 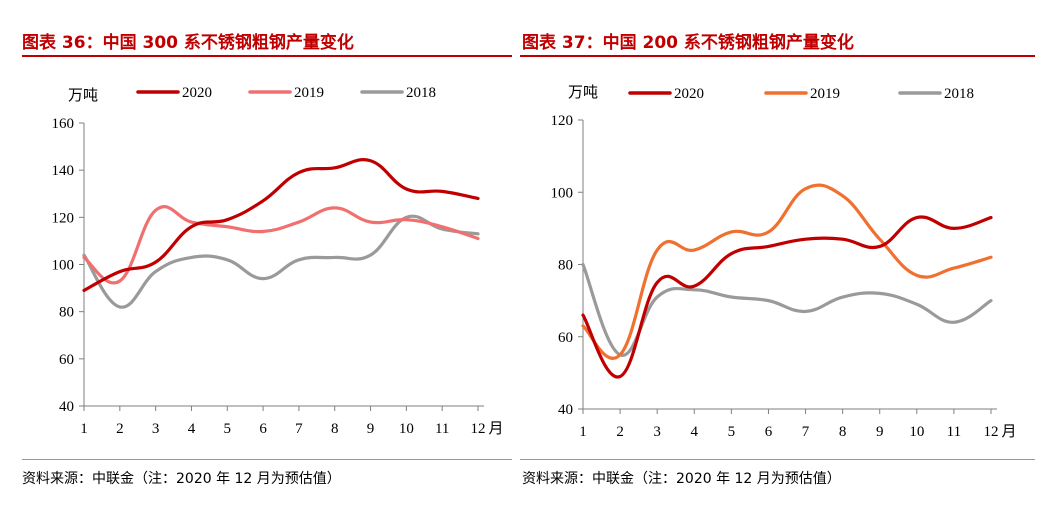 What do you see at coordinates (63, 171) in the screenshot?
I see `y-tick-label: 140` at bounding box center [63, 171].